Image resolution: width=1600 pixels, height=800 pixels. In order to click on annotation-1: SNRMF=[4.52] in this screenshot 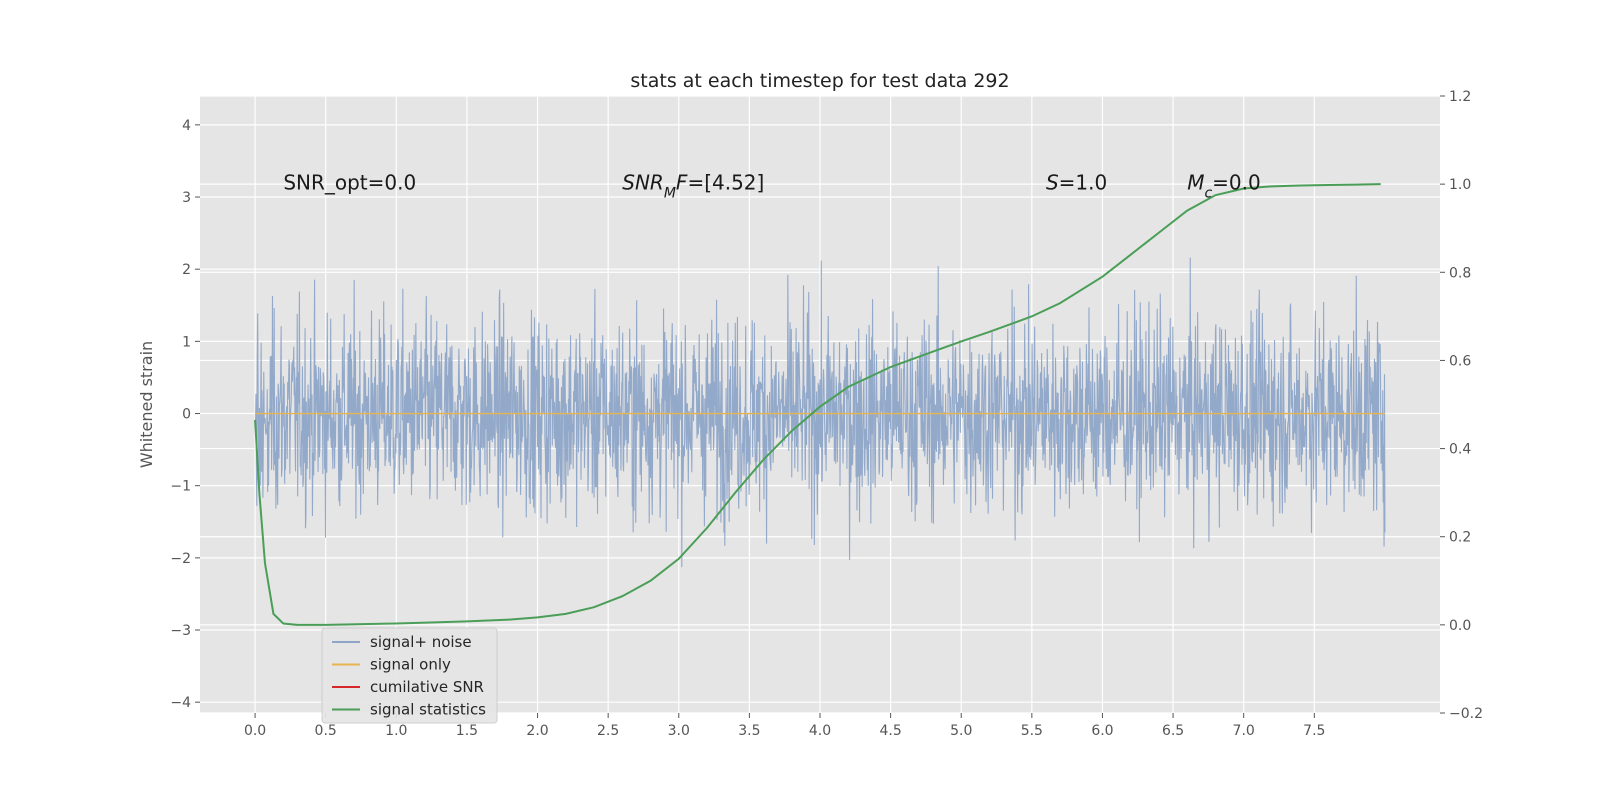, I will do `click(693, 186)`.